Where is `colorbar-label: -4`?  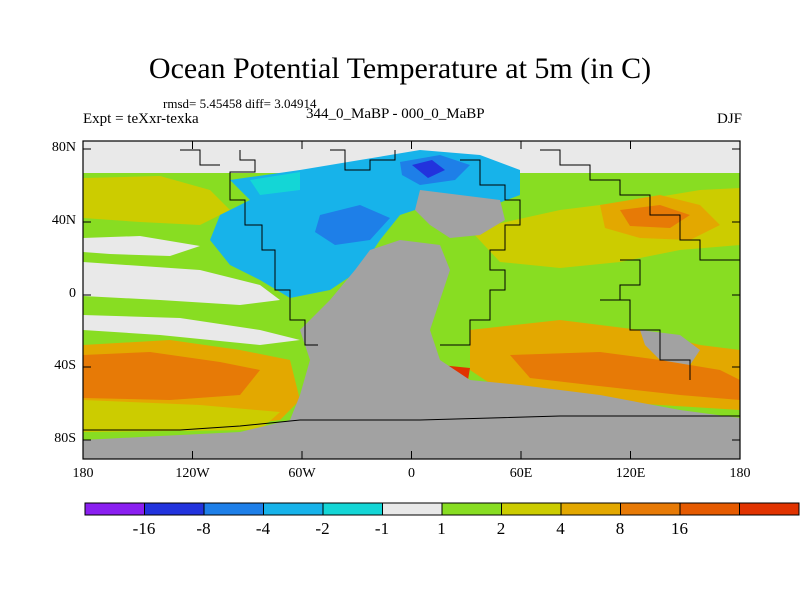
colorbar-label: -4 is located at coordinates (263, 528).